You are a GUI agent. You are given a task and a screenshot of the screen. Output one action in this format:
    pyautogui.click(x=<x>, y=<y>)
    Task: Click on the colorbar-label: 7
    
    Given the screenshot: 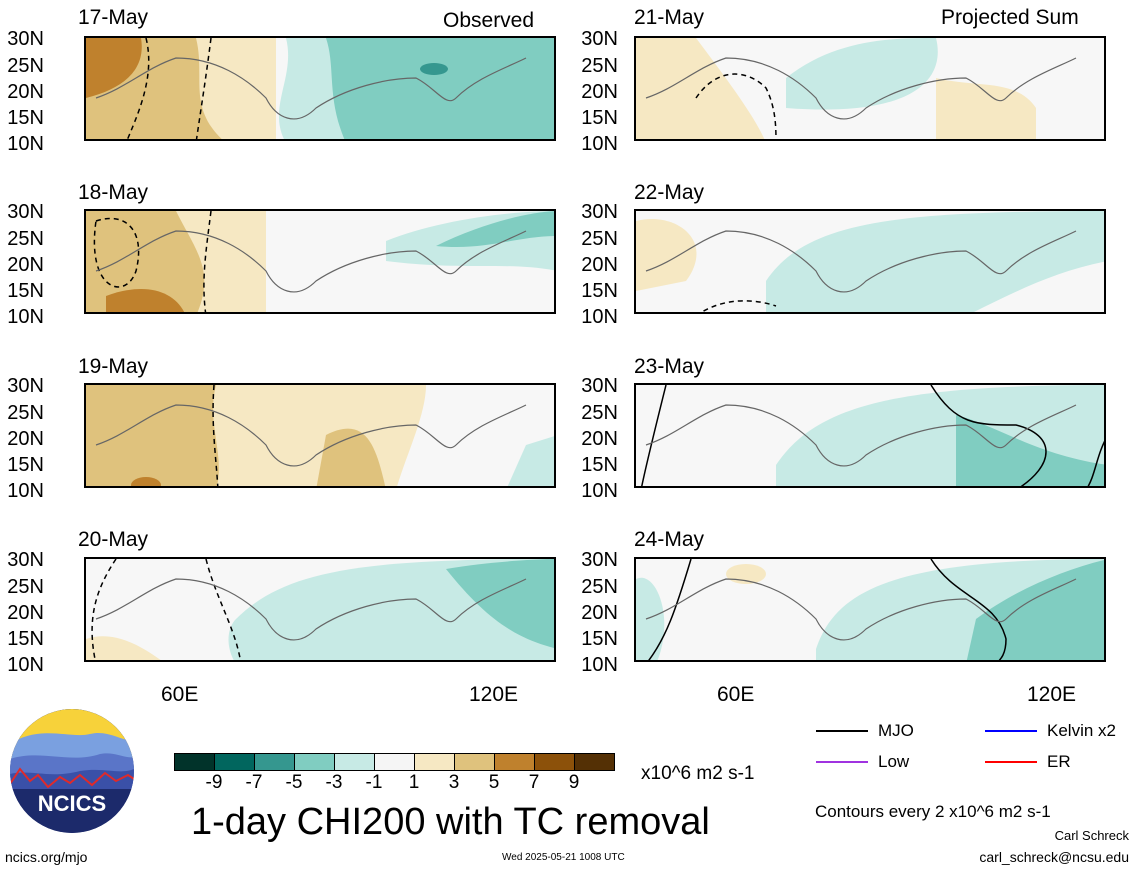 What is the action you would take?
    pyautogui.click(x=534, y=782)
    